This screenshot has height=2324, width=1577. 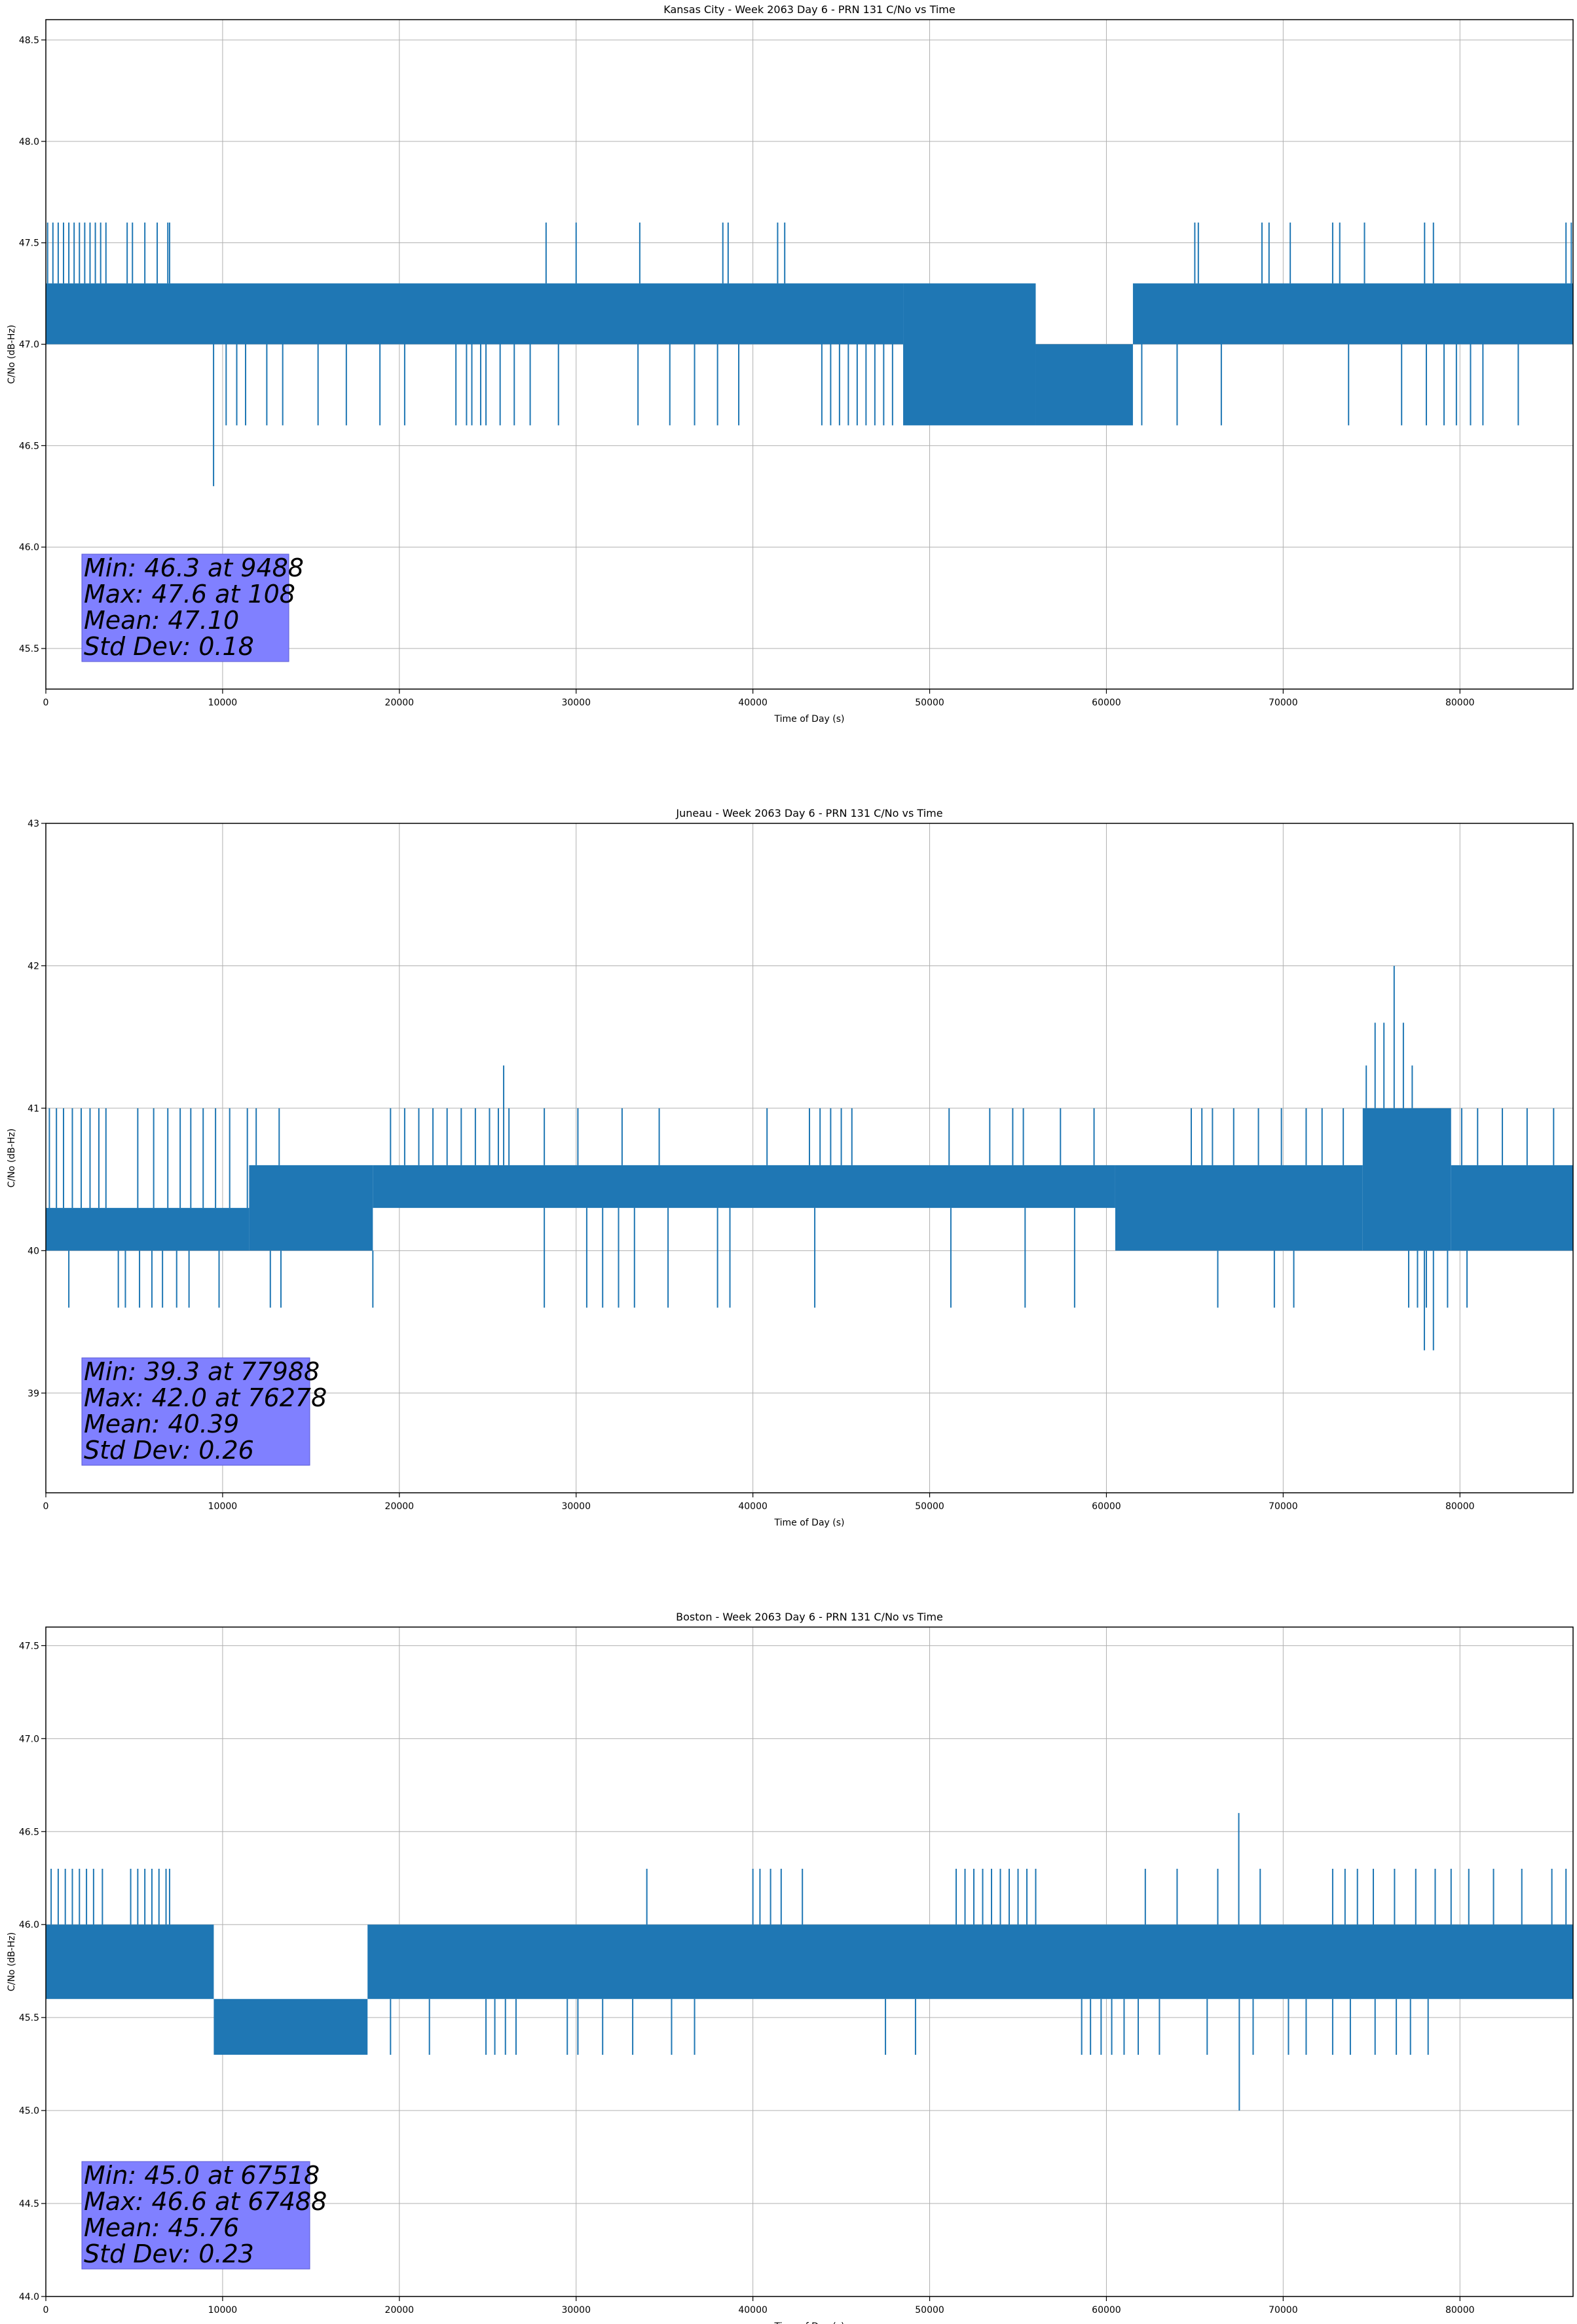 I want to click on y-tick-label: 43, so click(x=33, y=824).